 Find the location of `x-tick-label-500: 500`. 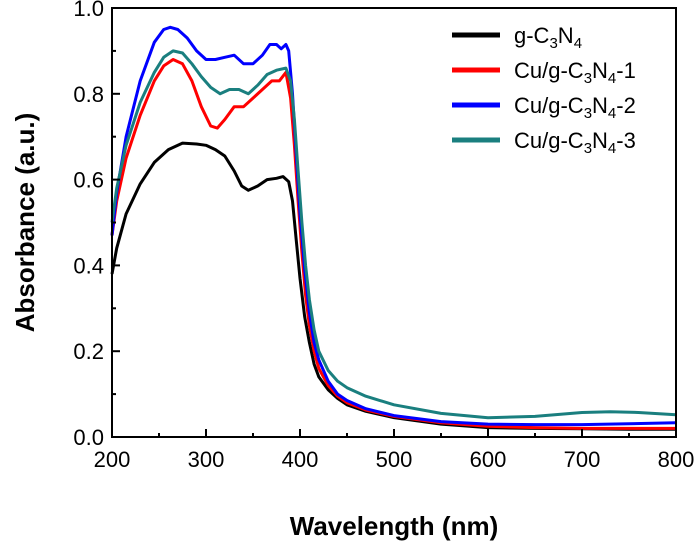

x-tick-label-500: 500 is located at coordinates (394, 459).